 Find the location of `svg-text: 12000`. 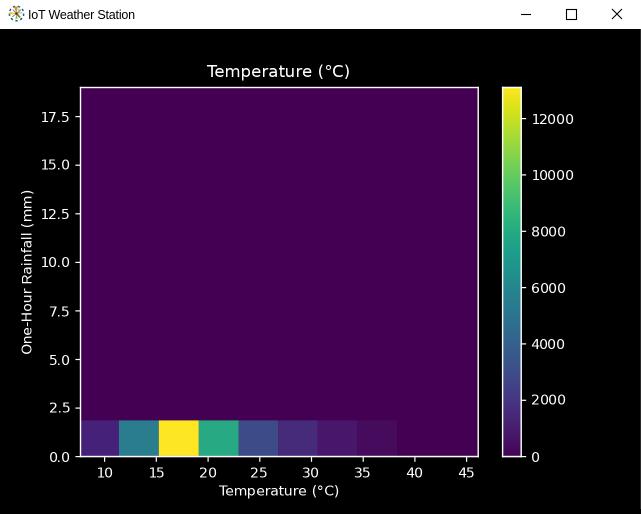

svg-text: 12000 is located at coordinates (553, 120).